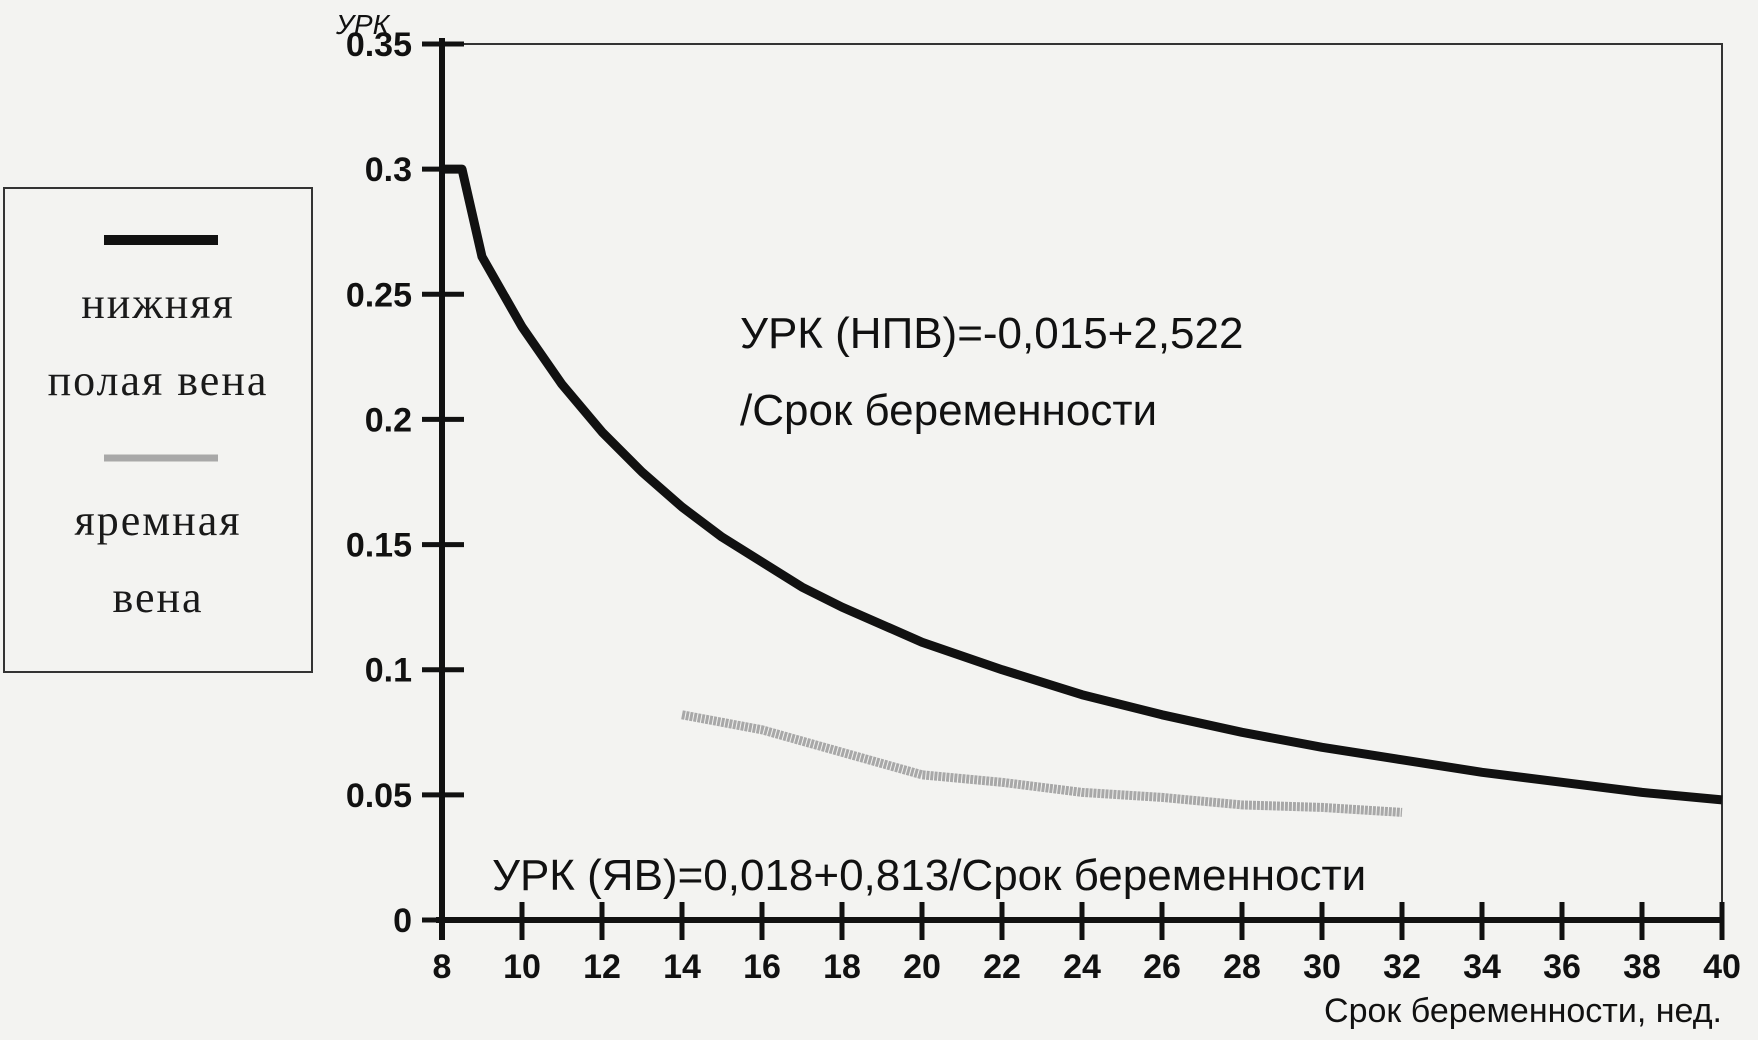 This screenshot has width=1758, height=1040. Describe the element at coordinates (158, 380) in the screenshot. I see `legend-label-ivc-line-2: полая вена` at that location.